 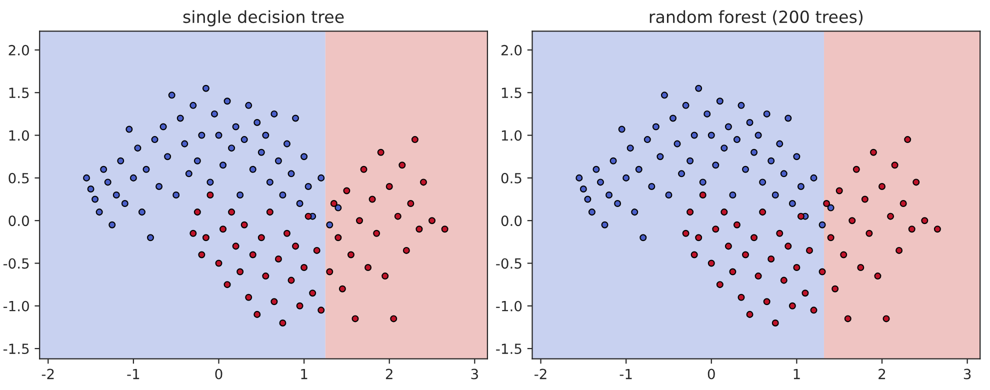 I want to click on y-tick-label: -1.5, so click(x=509, y=349).